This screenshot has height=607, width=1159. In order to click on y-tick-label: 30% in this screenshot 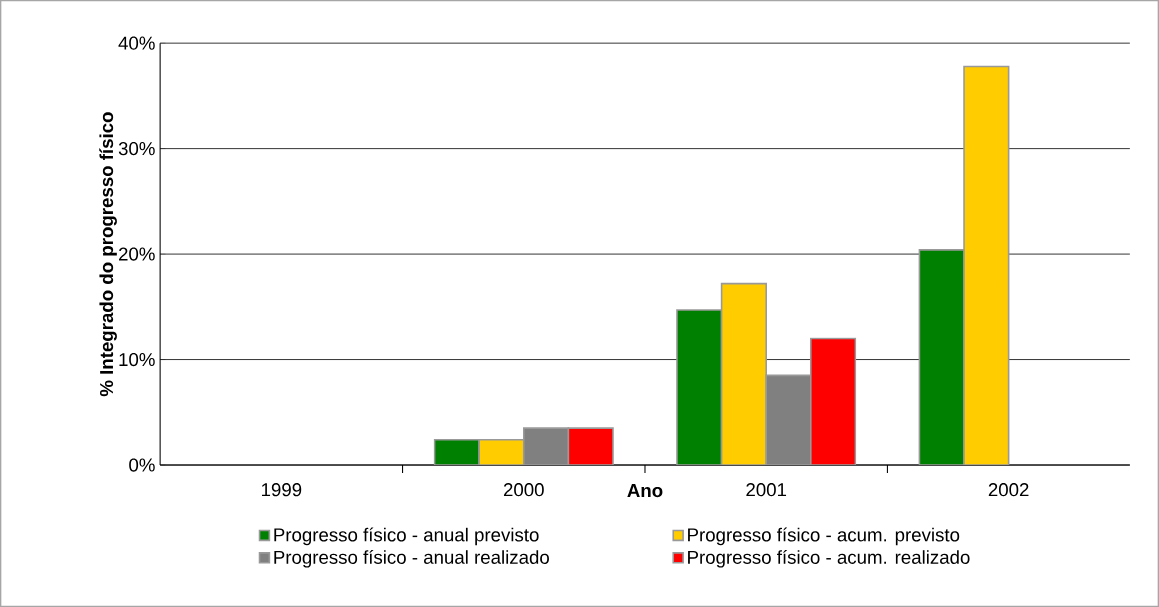, I will do `click(136, 148)`.